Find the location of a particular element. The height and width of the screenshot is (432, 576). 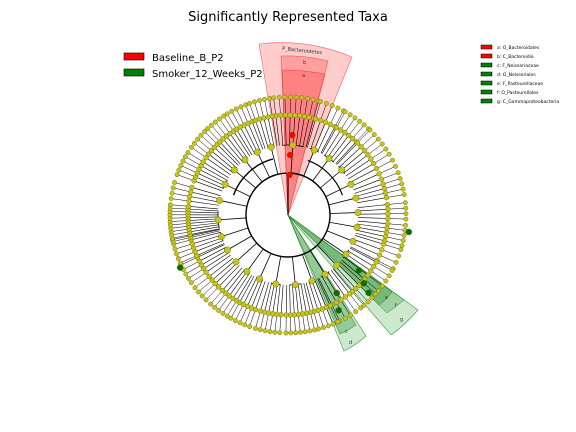

node-a is located at coordinates (292, 135).